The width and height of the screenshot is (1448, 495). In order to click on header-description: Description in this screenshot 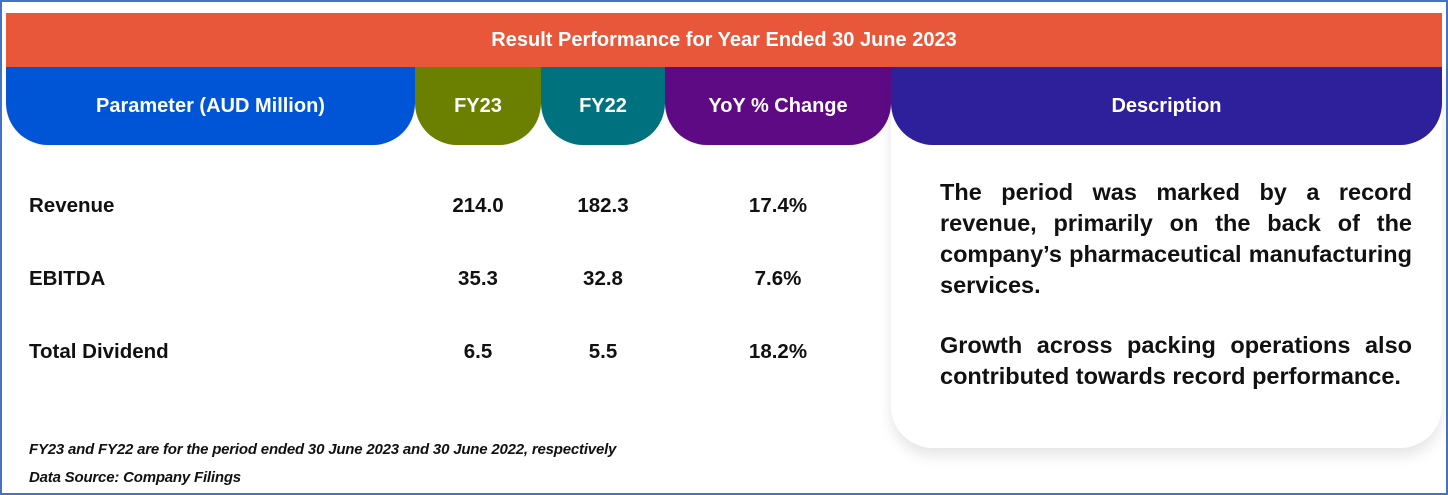, I will do `click(1166, 106)`.